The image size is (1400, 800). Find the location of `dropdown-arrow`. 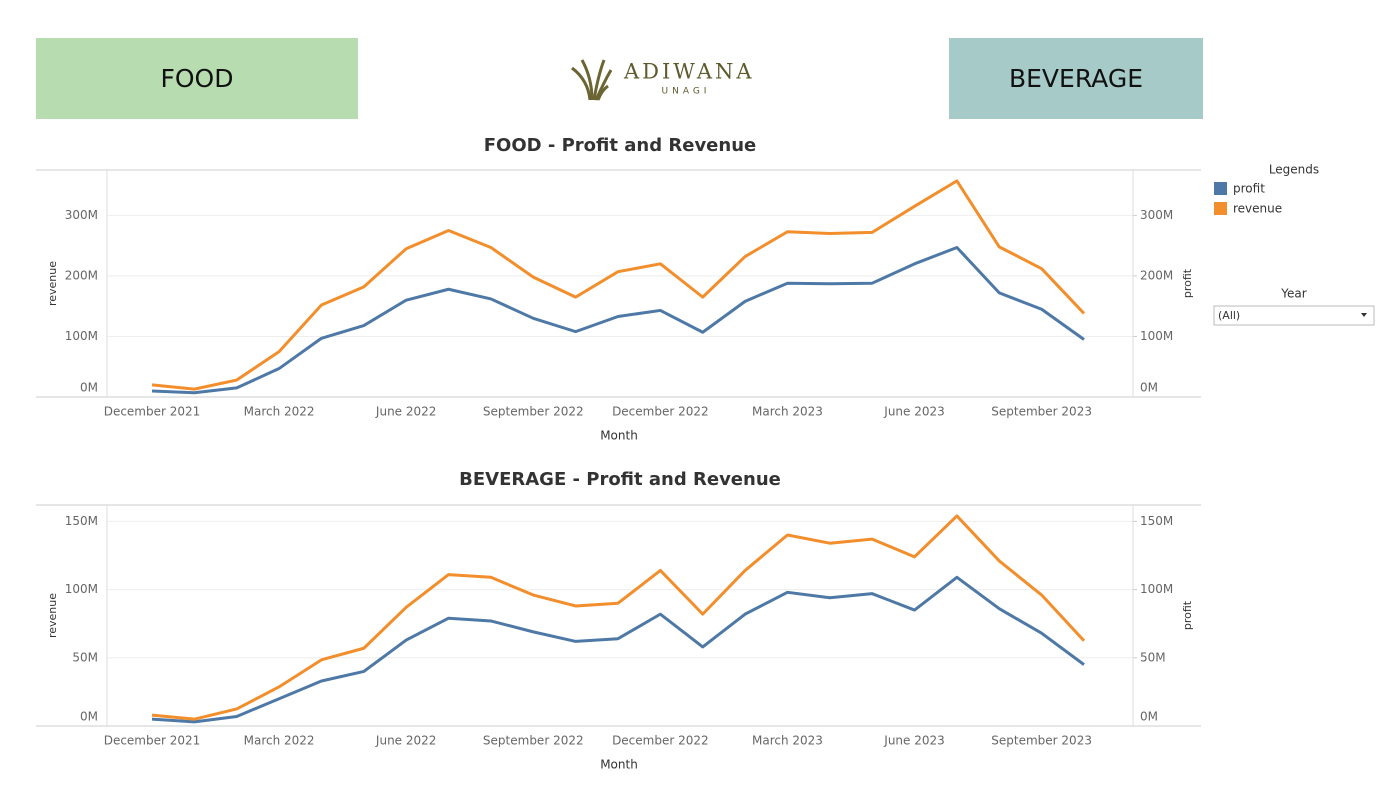

dropdown-arrow is located at coordinates (1364, 315).